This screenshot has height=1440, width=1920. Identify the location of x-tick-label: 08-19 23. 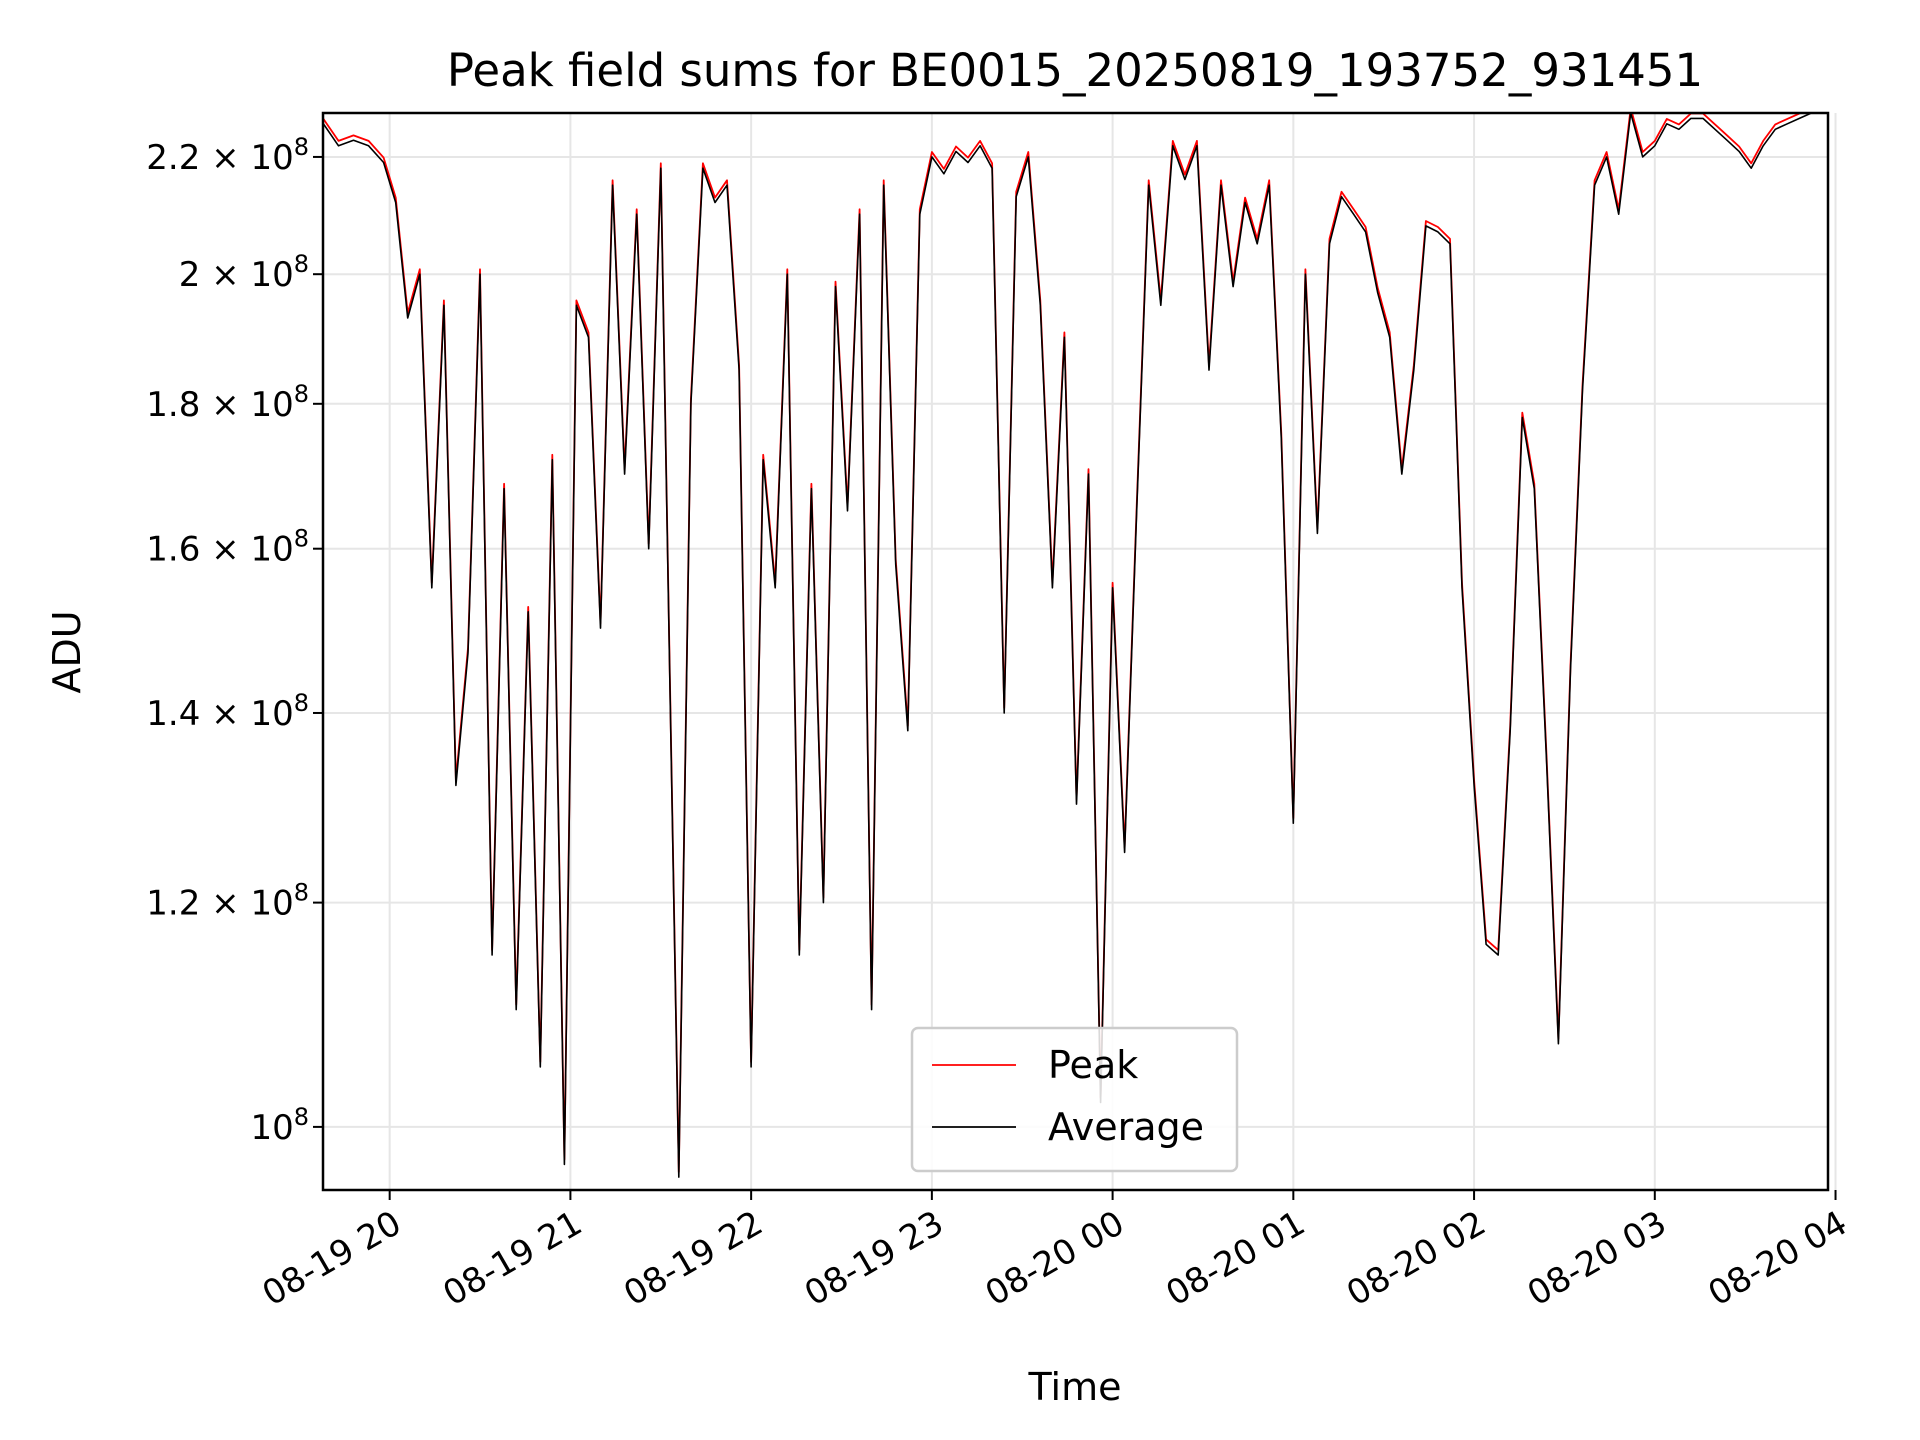
(874, 1258).